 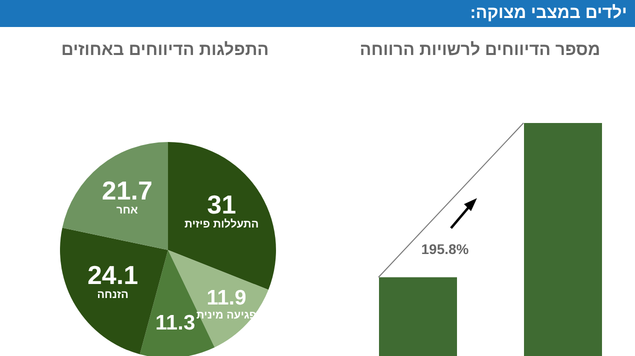 What do you see at coordinates (221, 205) in the screenshot?
I see `data-label: 31` at bounding box center [221, 205].